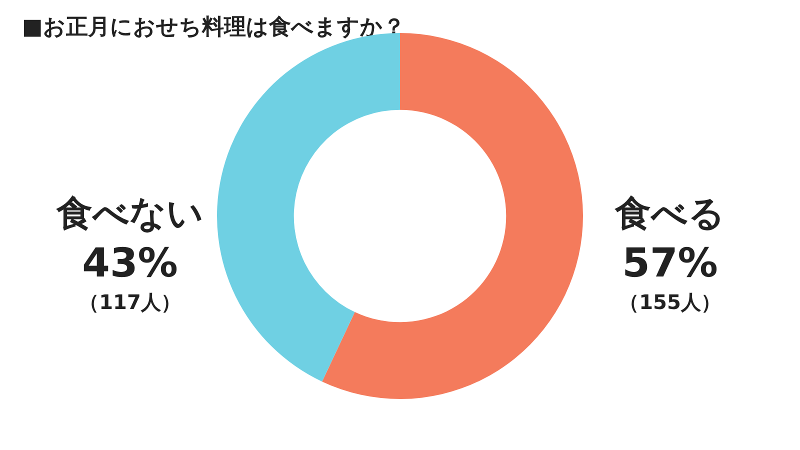 The height and width of the screenshot is (450, 800). What do you see at coordinates (130, 302) in the screenshot?
I see `text: （117人）` at bounding box center [130, 302].